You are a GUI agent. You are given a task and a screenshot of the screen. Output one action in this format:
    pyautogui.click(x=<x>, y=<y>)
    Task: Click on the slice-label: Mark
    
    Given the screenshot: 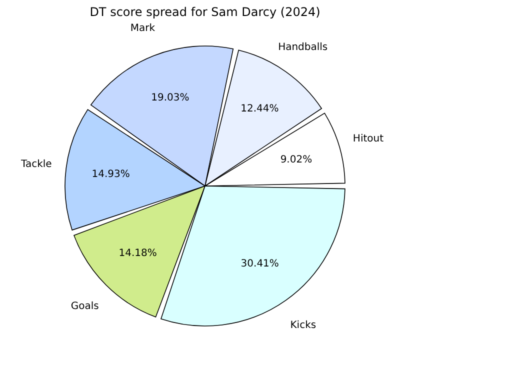 What is the action you would take?
    pyautogui.click(x=143, y=28)
    